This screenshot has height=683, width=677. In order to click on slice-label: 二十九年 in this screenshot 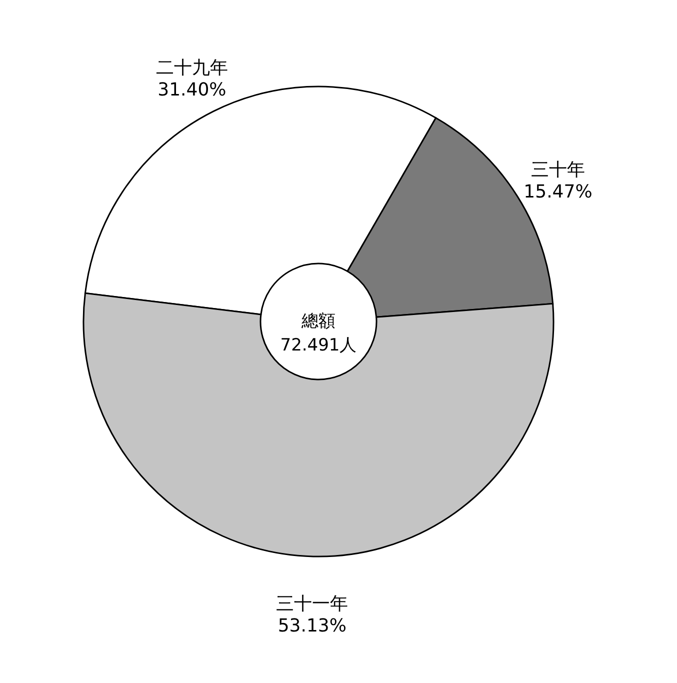, I will do `click(192, 67)`.